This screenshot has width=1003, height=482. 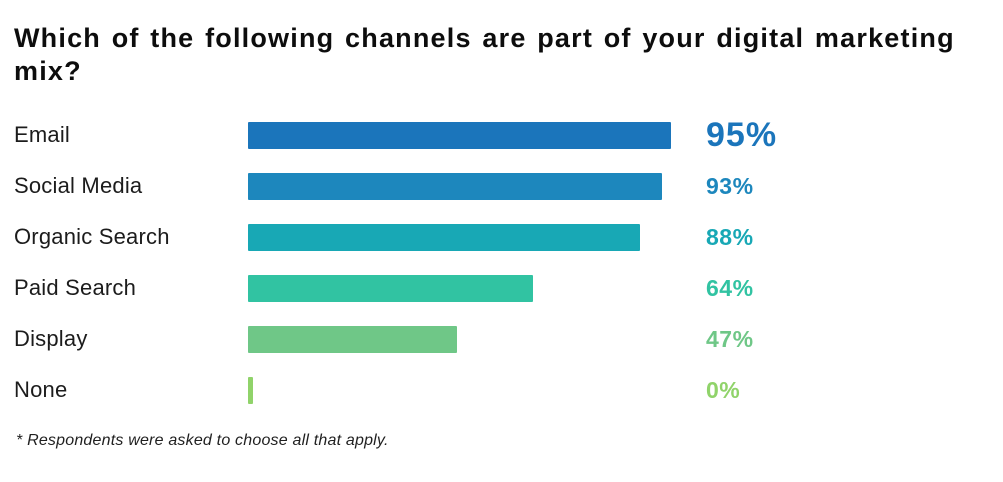 I want to click on category-label: Organic Search, so click(x=92, y=237).